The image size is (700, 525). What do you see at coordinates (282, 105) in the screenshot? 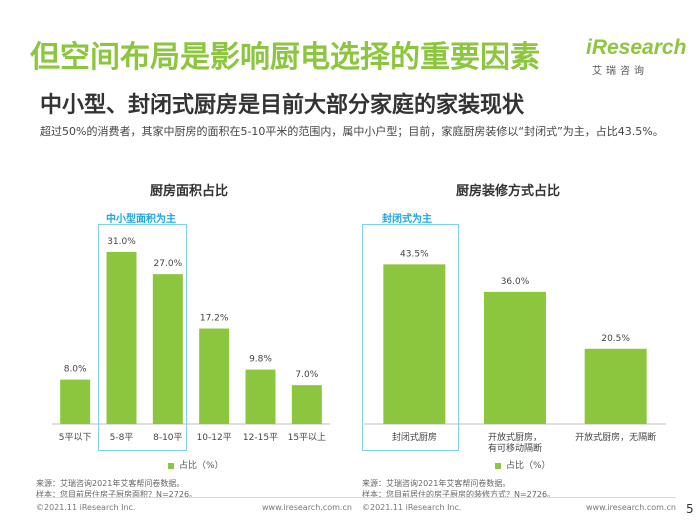
I see `page-subtitle: 中小型、封闭式厨房是目前大部分家庭的家装现状` at bounding box center [282, 105].